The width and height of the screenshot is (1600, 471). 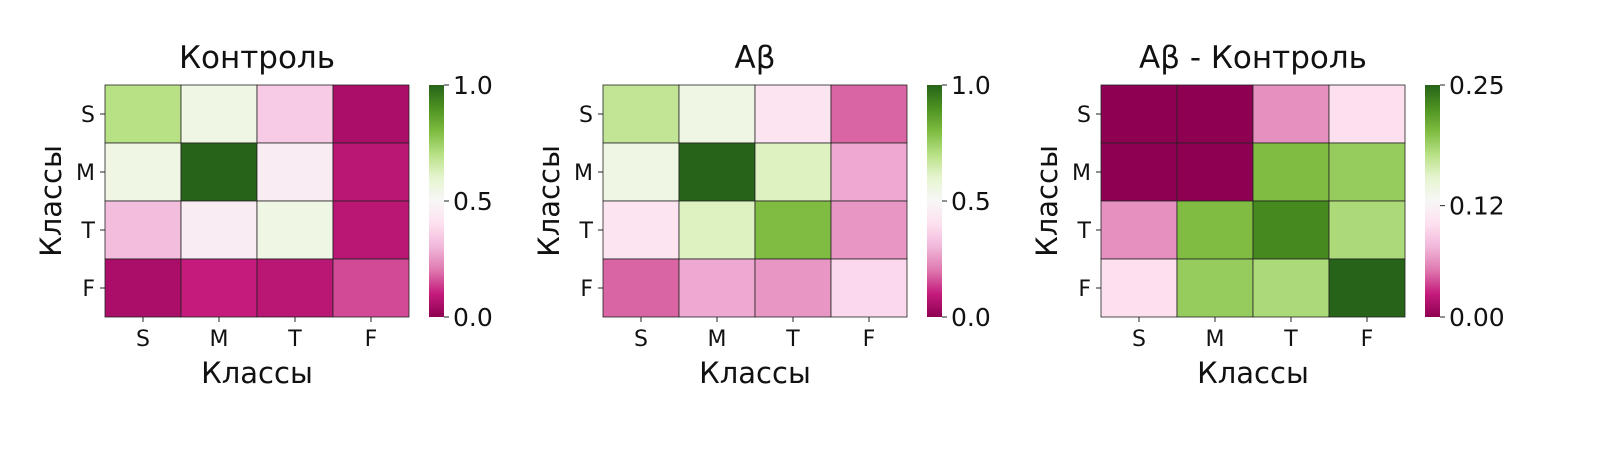 I want to click on colorbar-tick-label: 0.12, so click(x=1477, y=206).